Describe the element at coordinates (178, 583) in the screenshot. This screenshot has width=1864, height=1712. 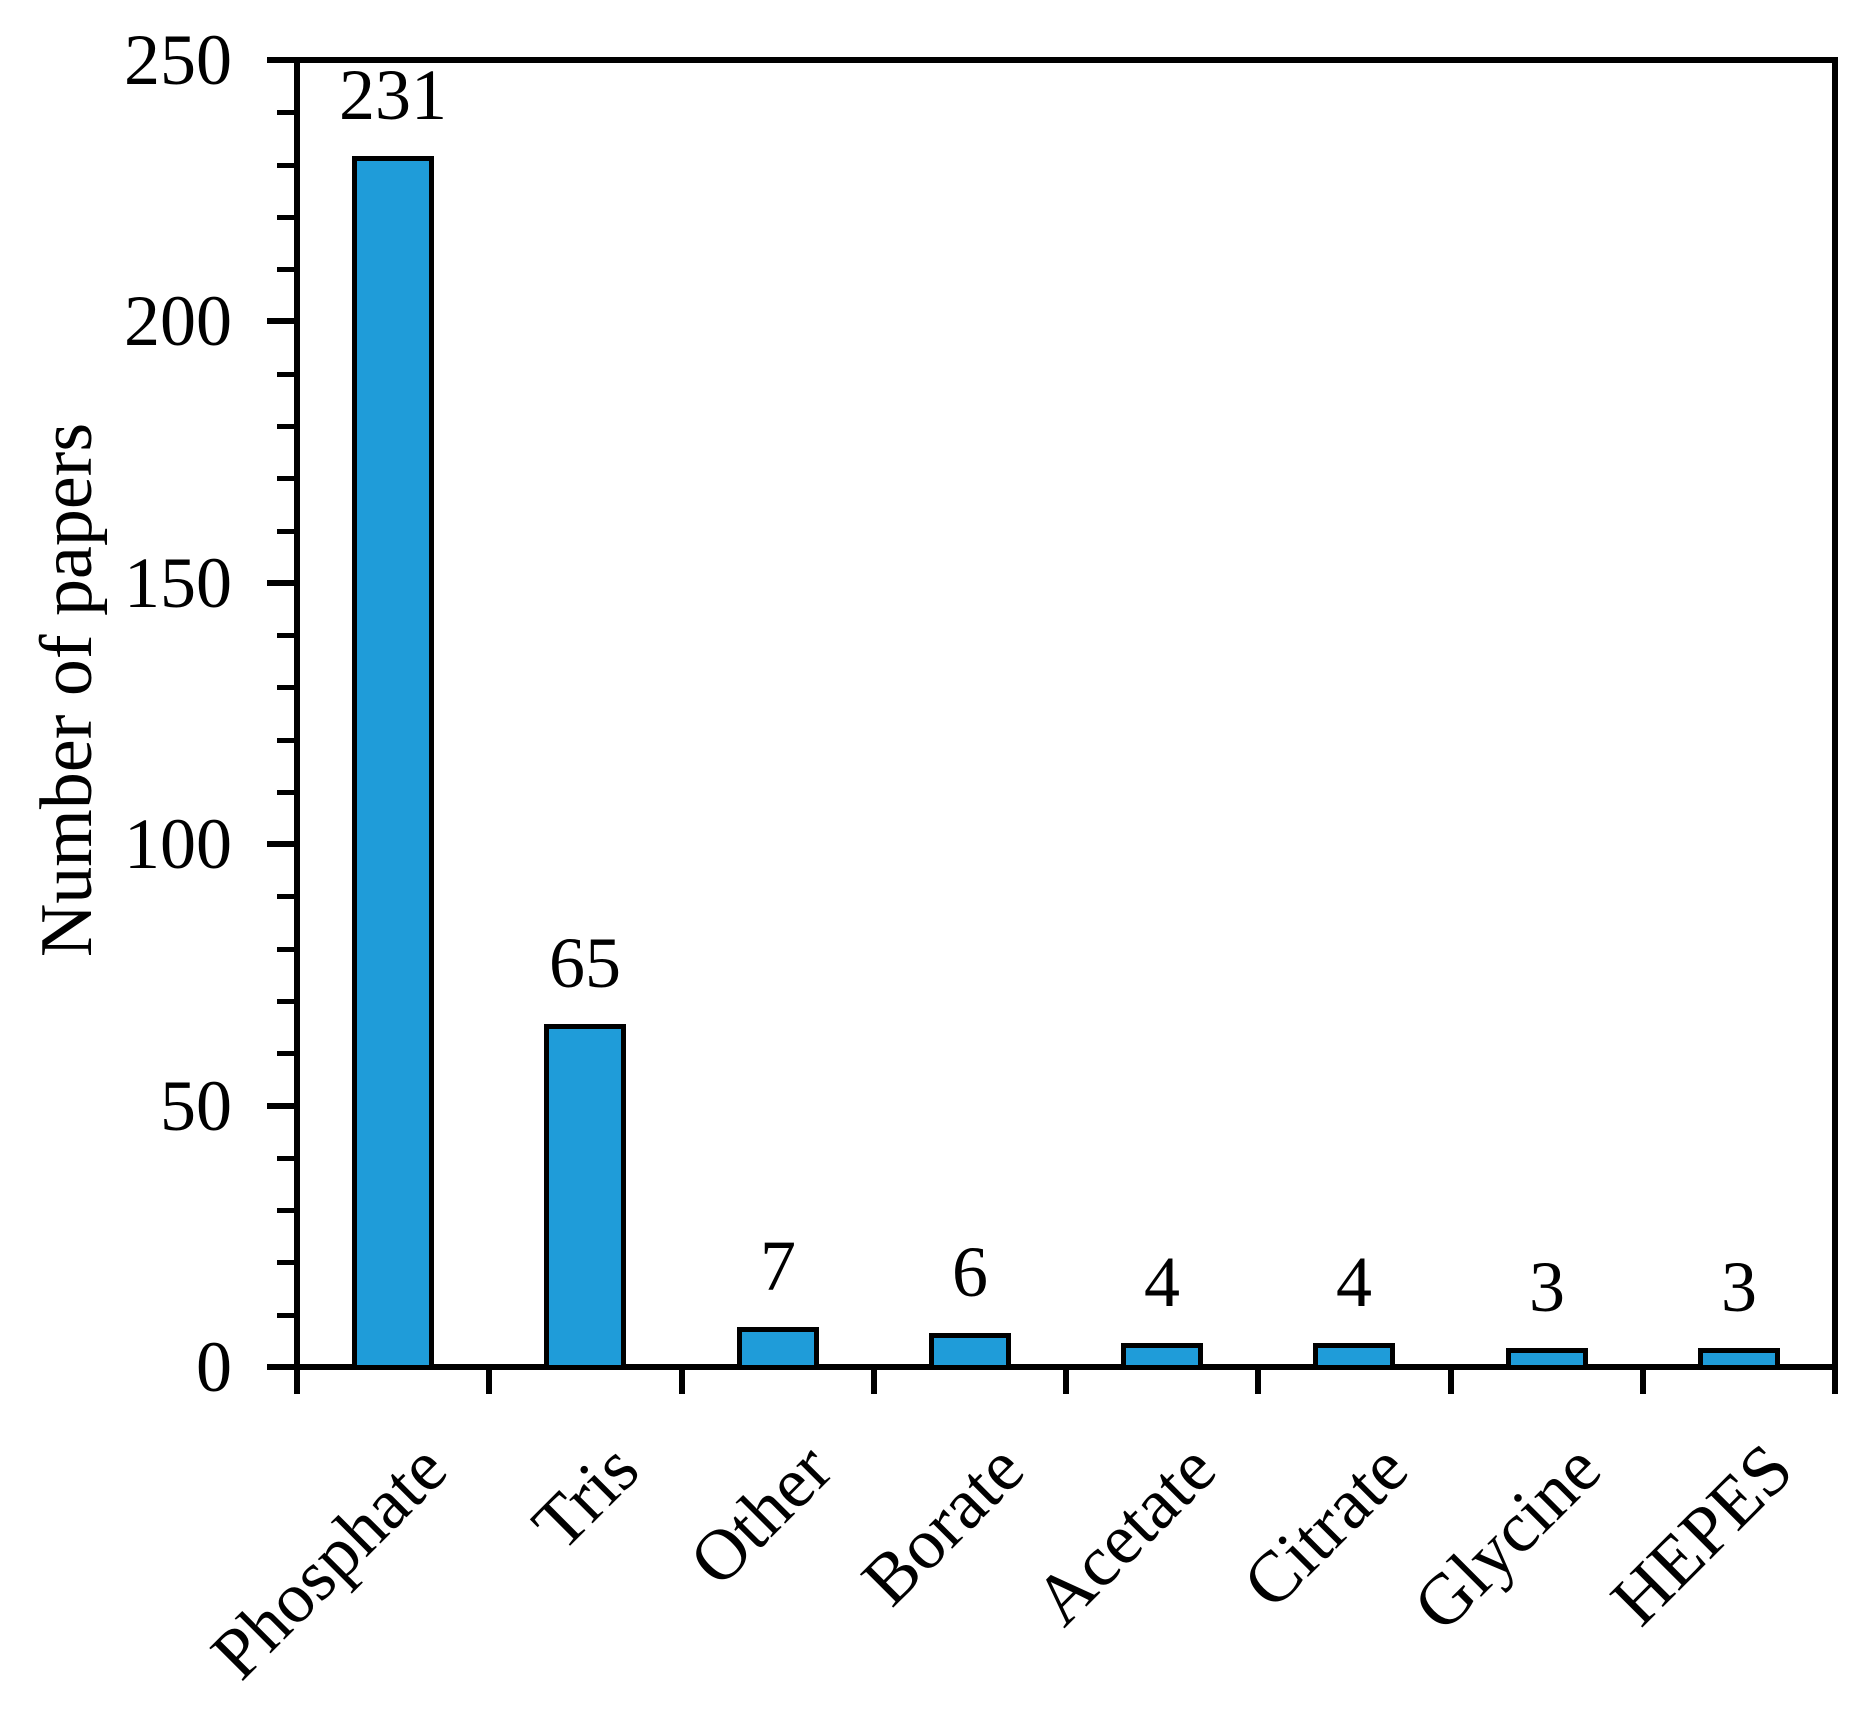
I see `y-axis-tick-label: 150` at that location.